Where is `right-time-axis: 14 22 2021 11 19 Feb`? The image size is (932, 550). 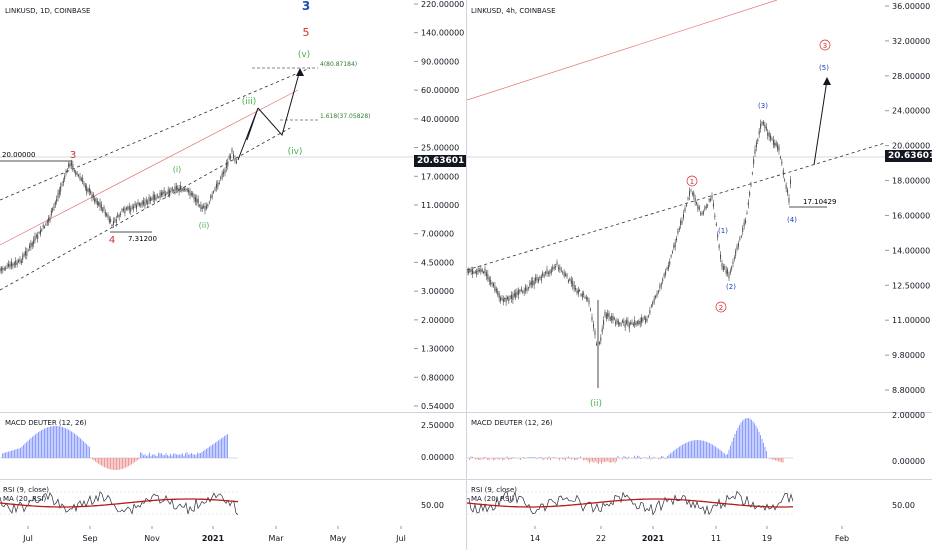 right-time-axis: 14 22 2021 11 19 Feb is located at coordinates (676, 538).